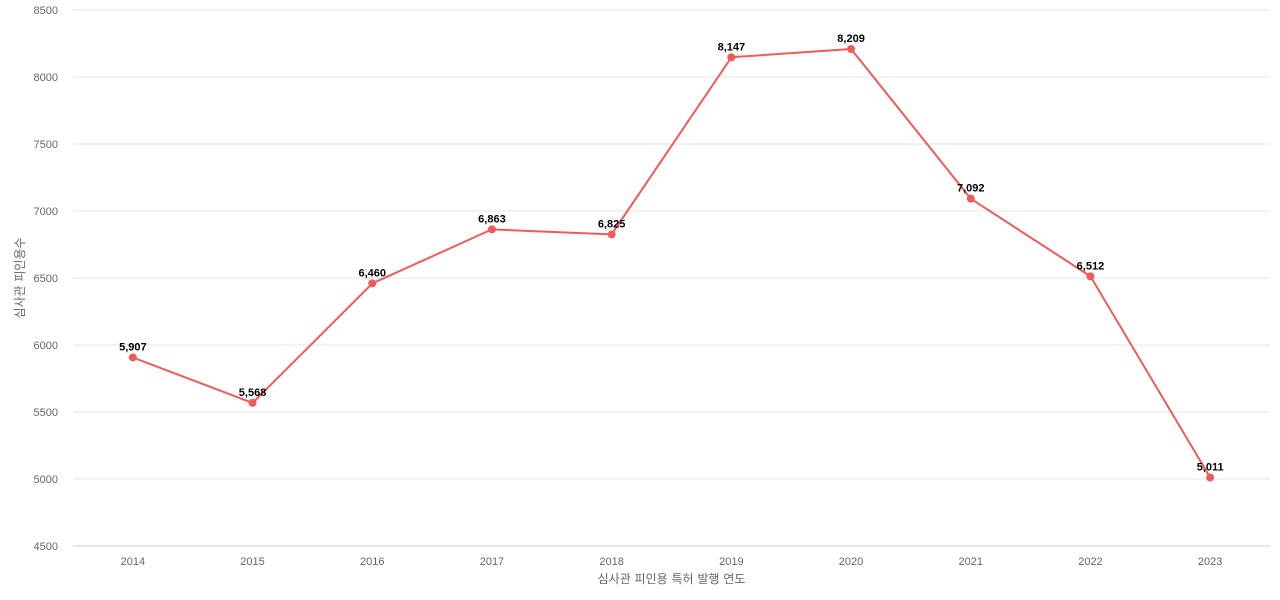  I want to click on data-label: 7,092, so click(971, 189).